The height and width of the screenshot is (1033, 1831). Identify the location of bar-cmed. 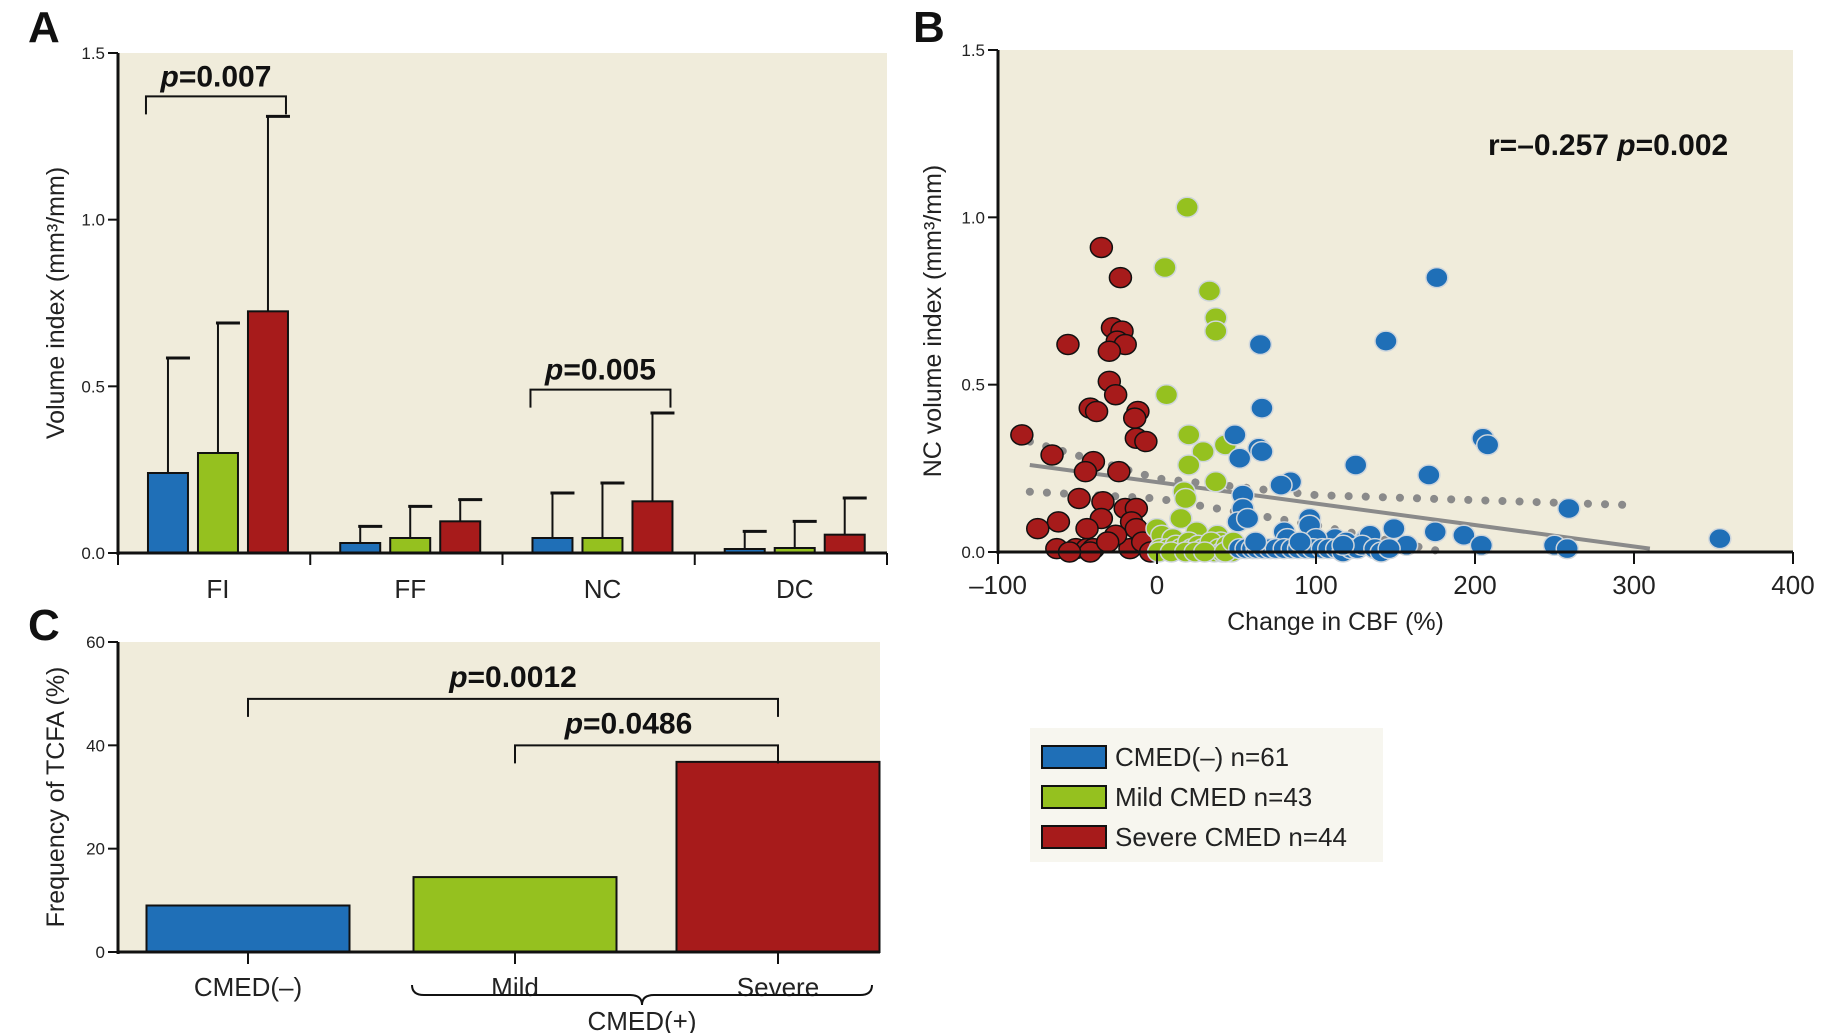
(248, 928).